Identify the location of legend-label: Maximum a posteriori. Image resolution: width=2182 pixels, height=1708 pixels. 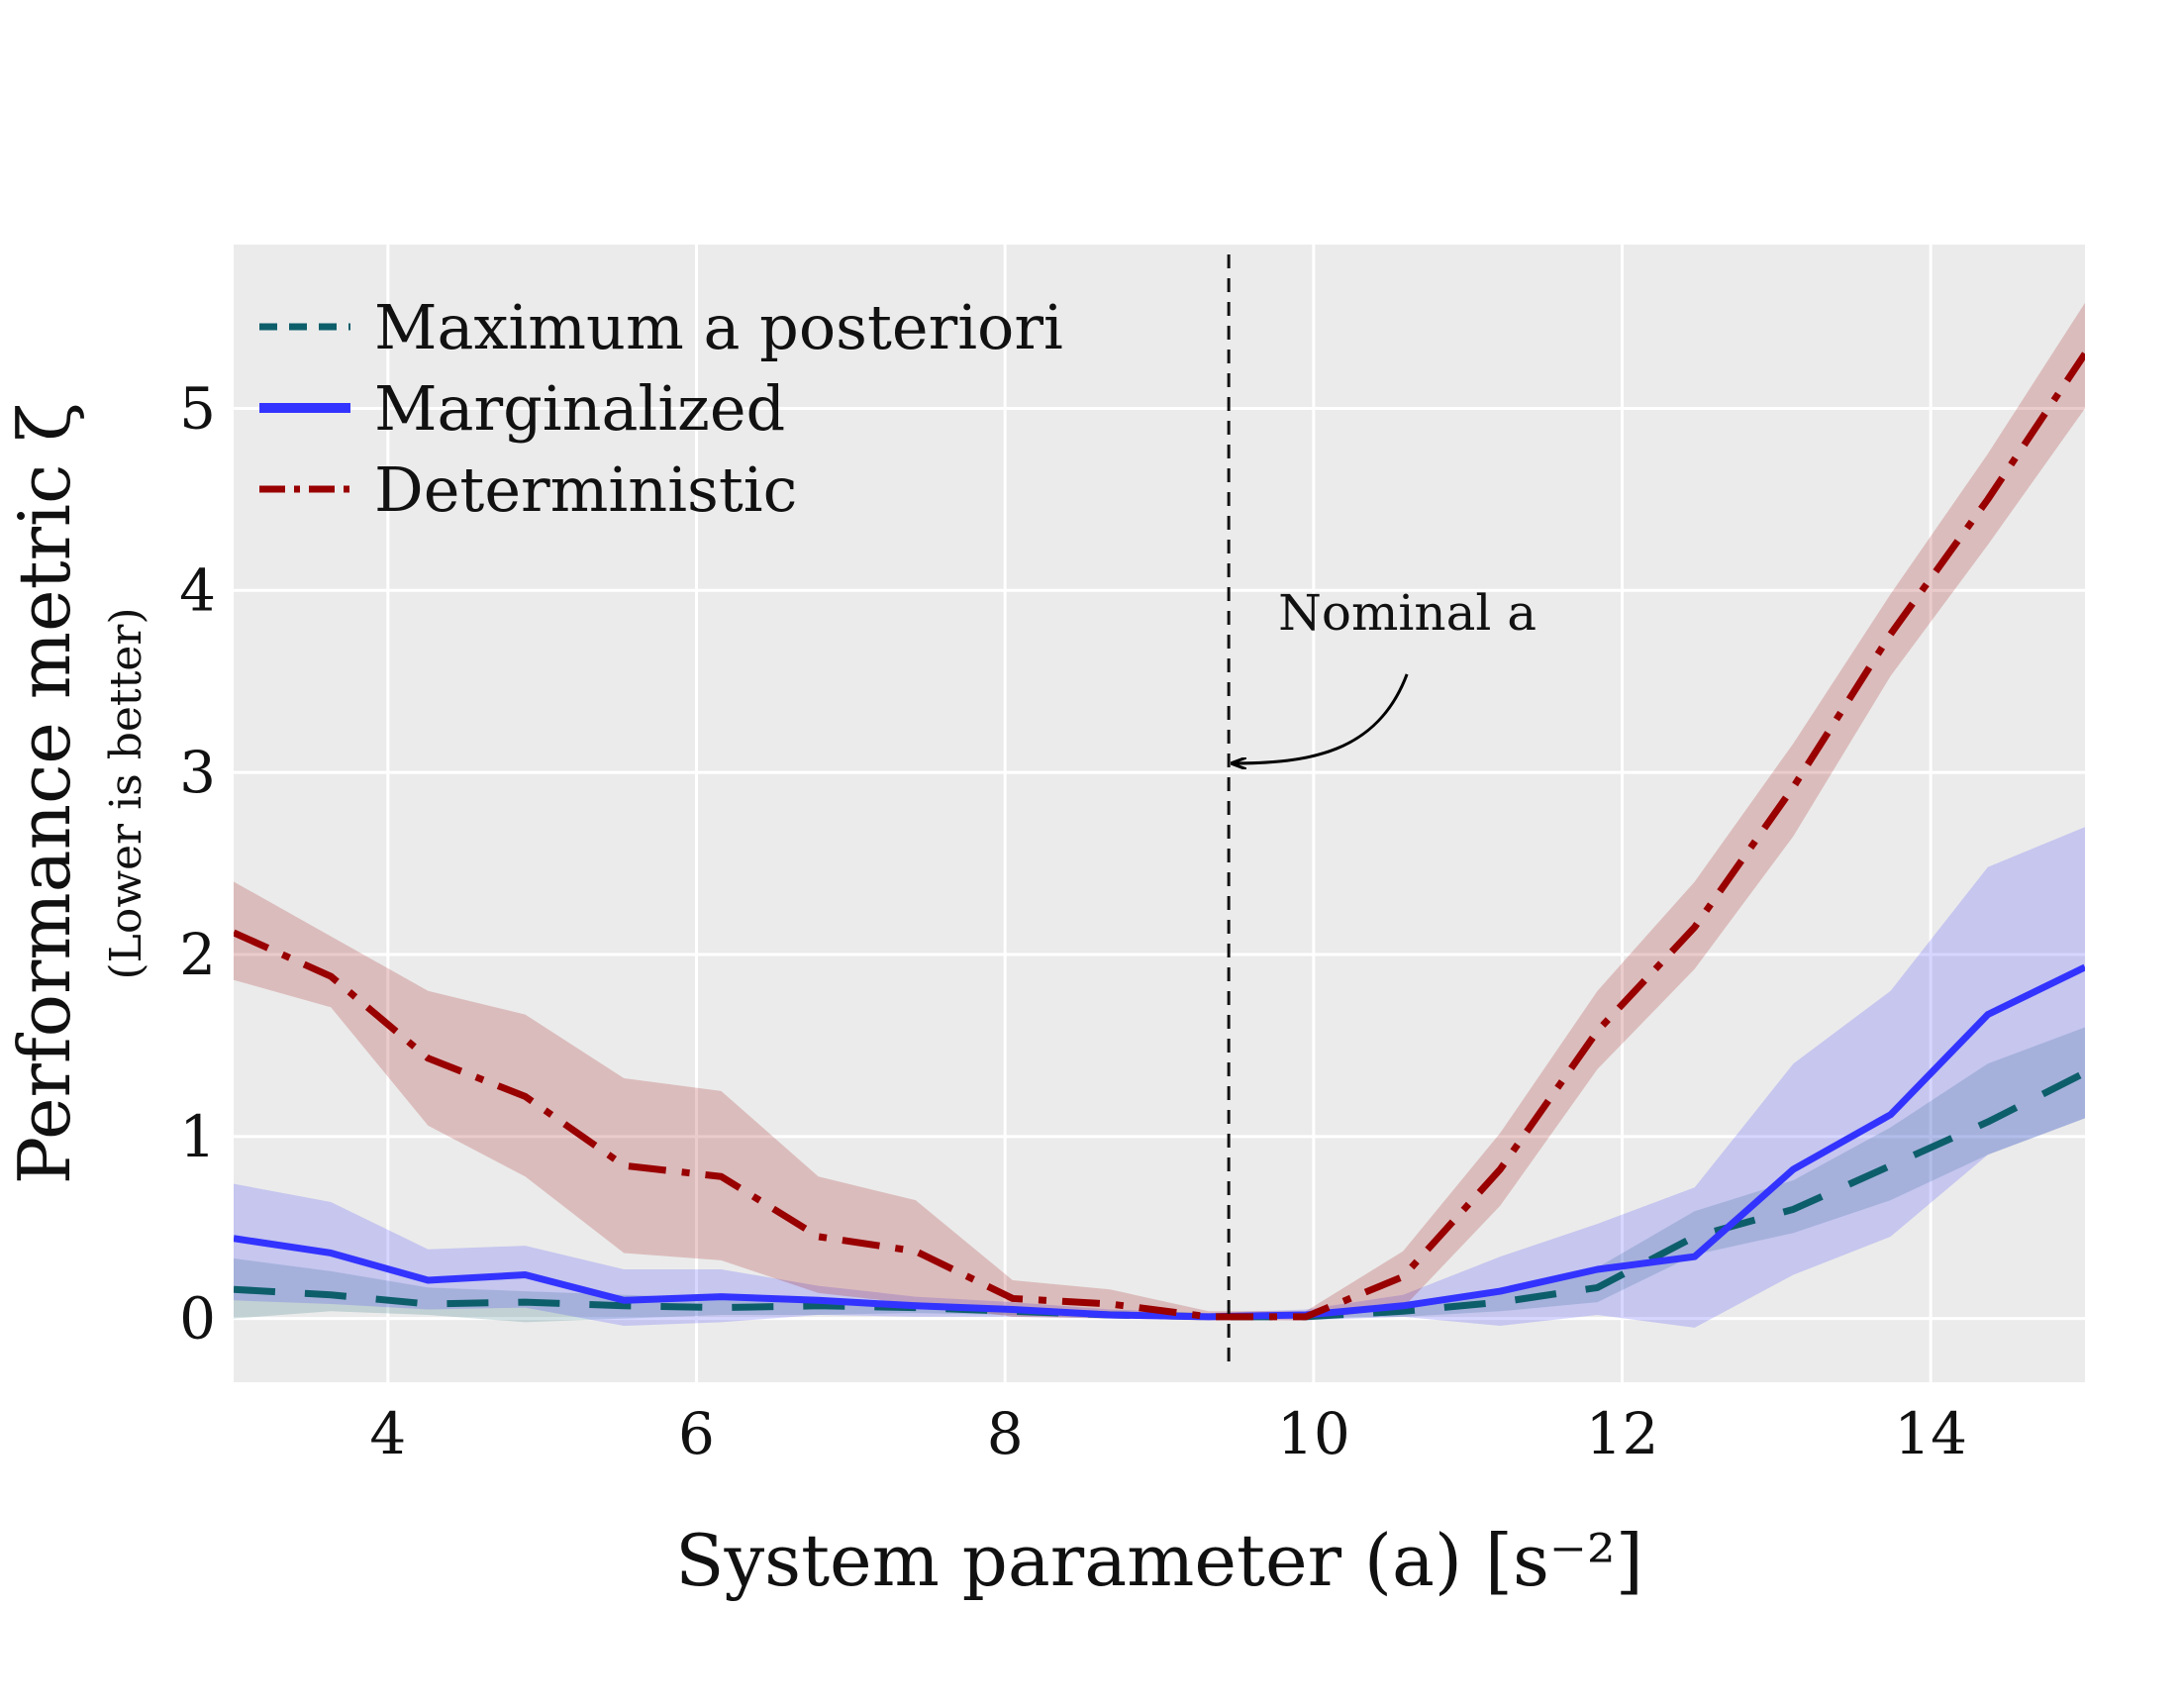
(719, 327).